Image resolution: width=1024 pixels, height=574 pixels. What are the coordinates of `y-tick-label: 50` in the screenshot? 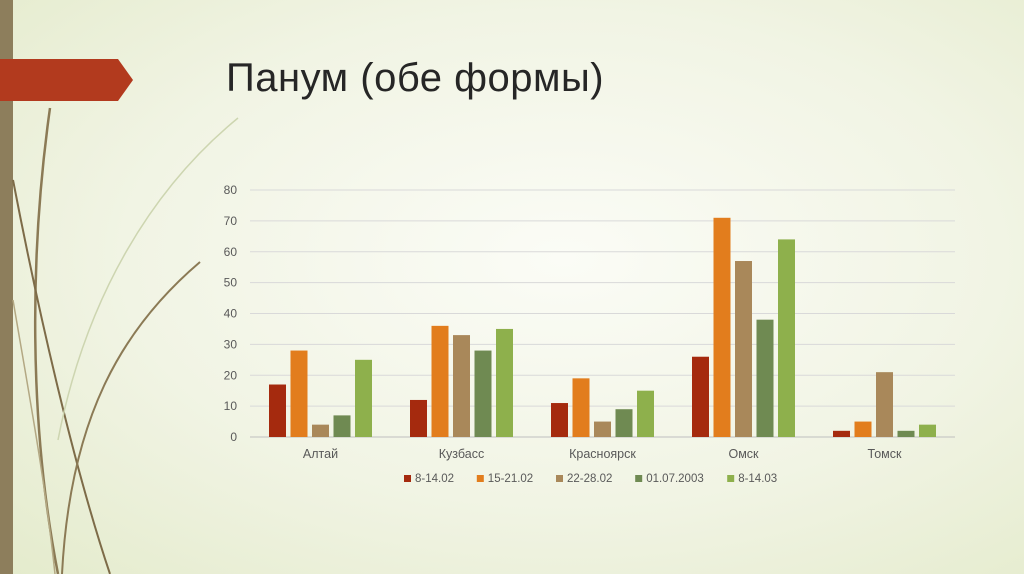 It's located at (231, 283).